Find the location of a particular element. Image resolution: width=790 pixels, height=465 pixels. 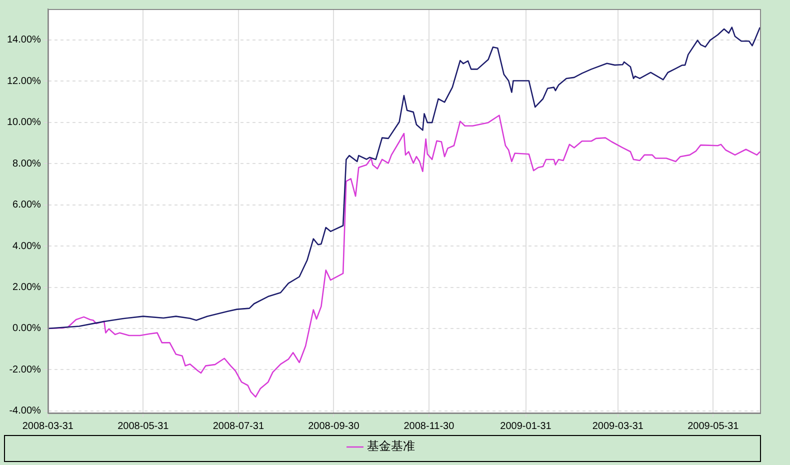

x-tick-label: 2009-05-31 is located at coordinates (714, 426).